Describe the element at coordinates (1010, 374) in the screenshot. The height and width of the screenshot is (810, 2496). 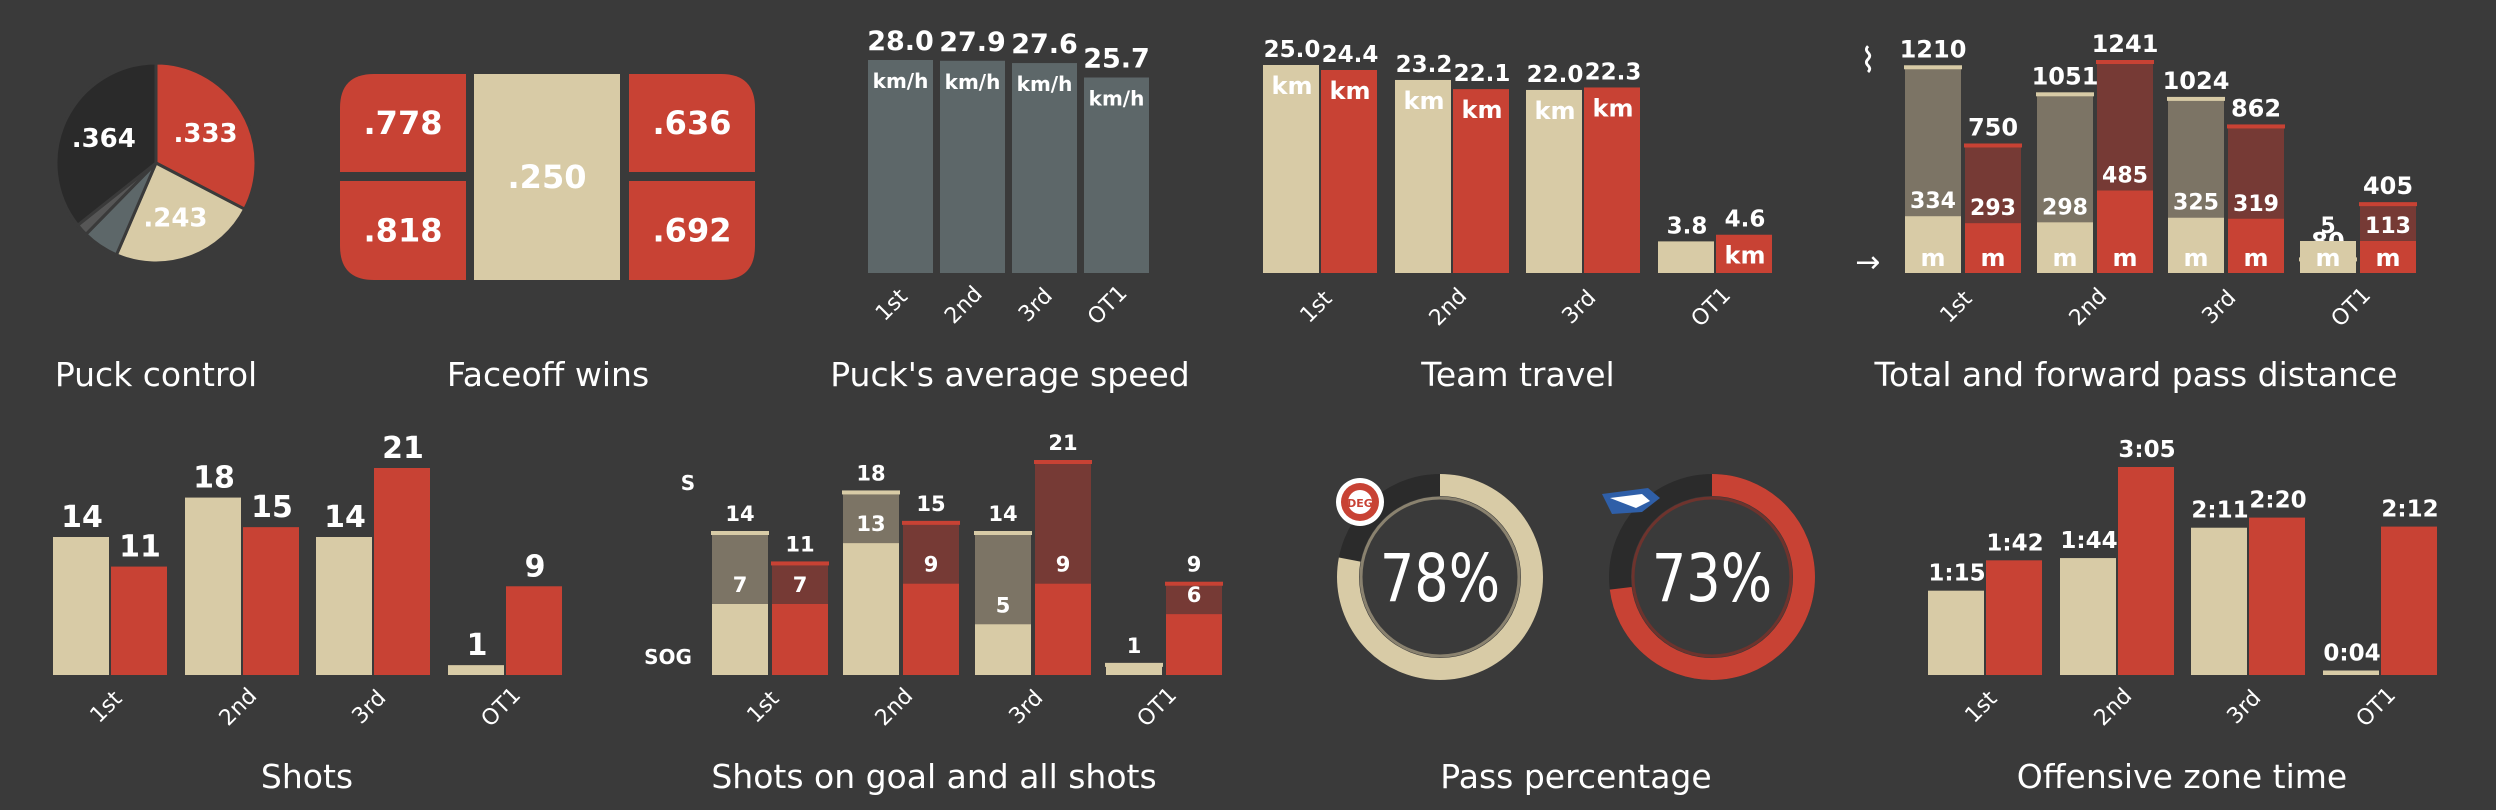
I see `puck-speed-title: Puck's average speed` at that location.